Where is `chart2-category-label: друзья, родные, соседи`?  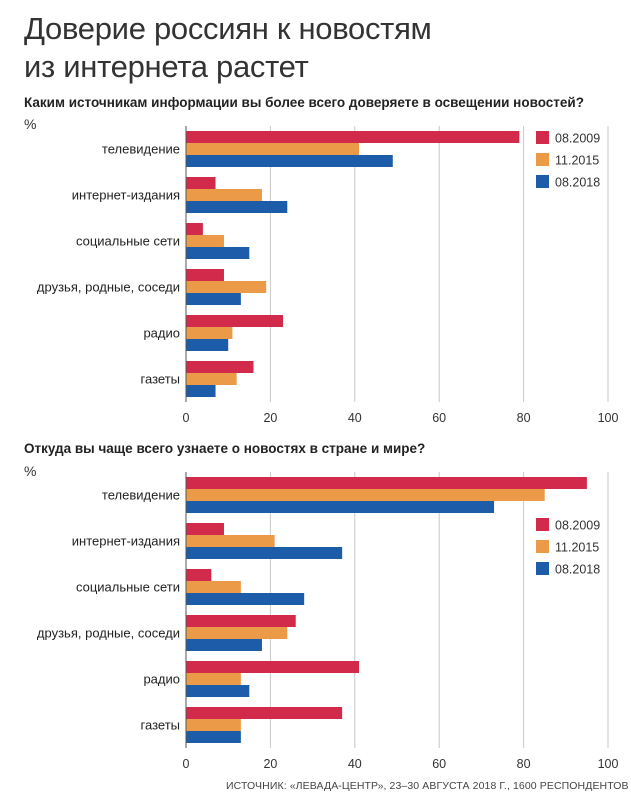
chart2-category-label: друзья, родные, соседи is located at coordinates (108, 633).